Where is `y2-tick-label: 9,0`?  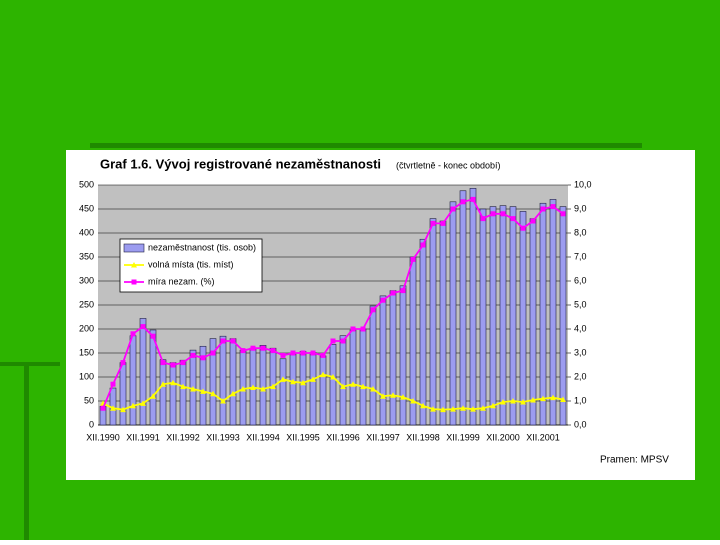
y2-tick-label: 9,0 is located at coordinates (580, 208).